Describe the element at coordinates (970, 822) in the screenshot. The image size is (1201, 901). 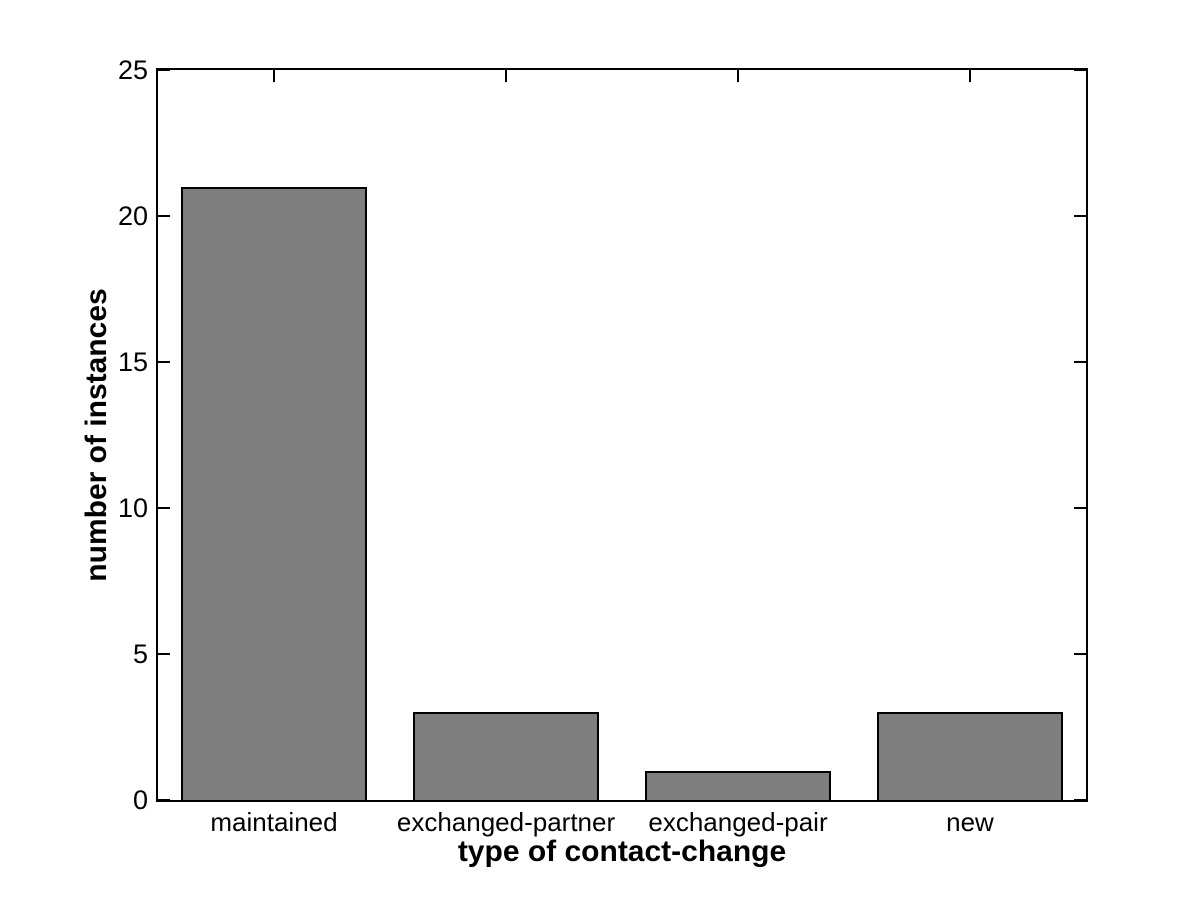
I see `x-axis-tick-label: new` at that location.